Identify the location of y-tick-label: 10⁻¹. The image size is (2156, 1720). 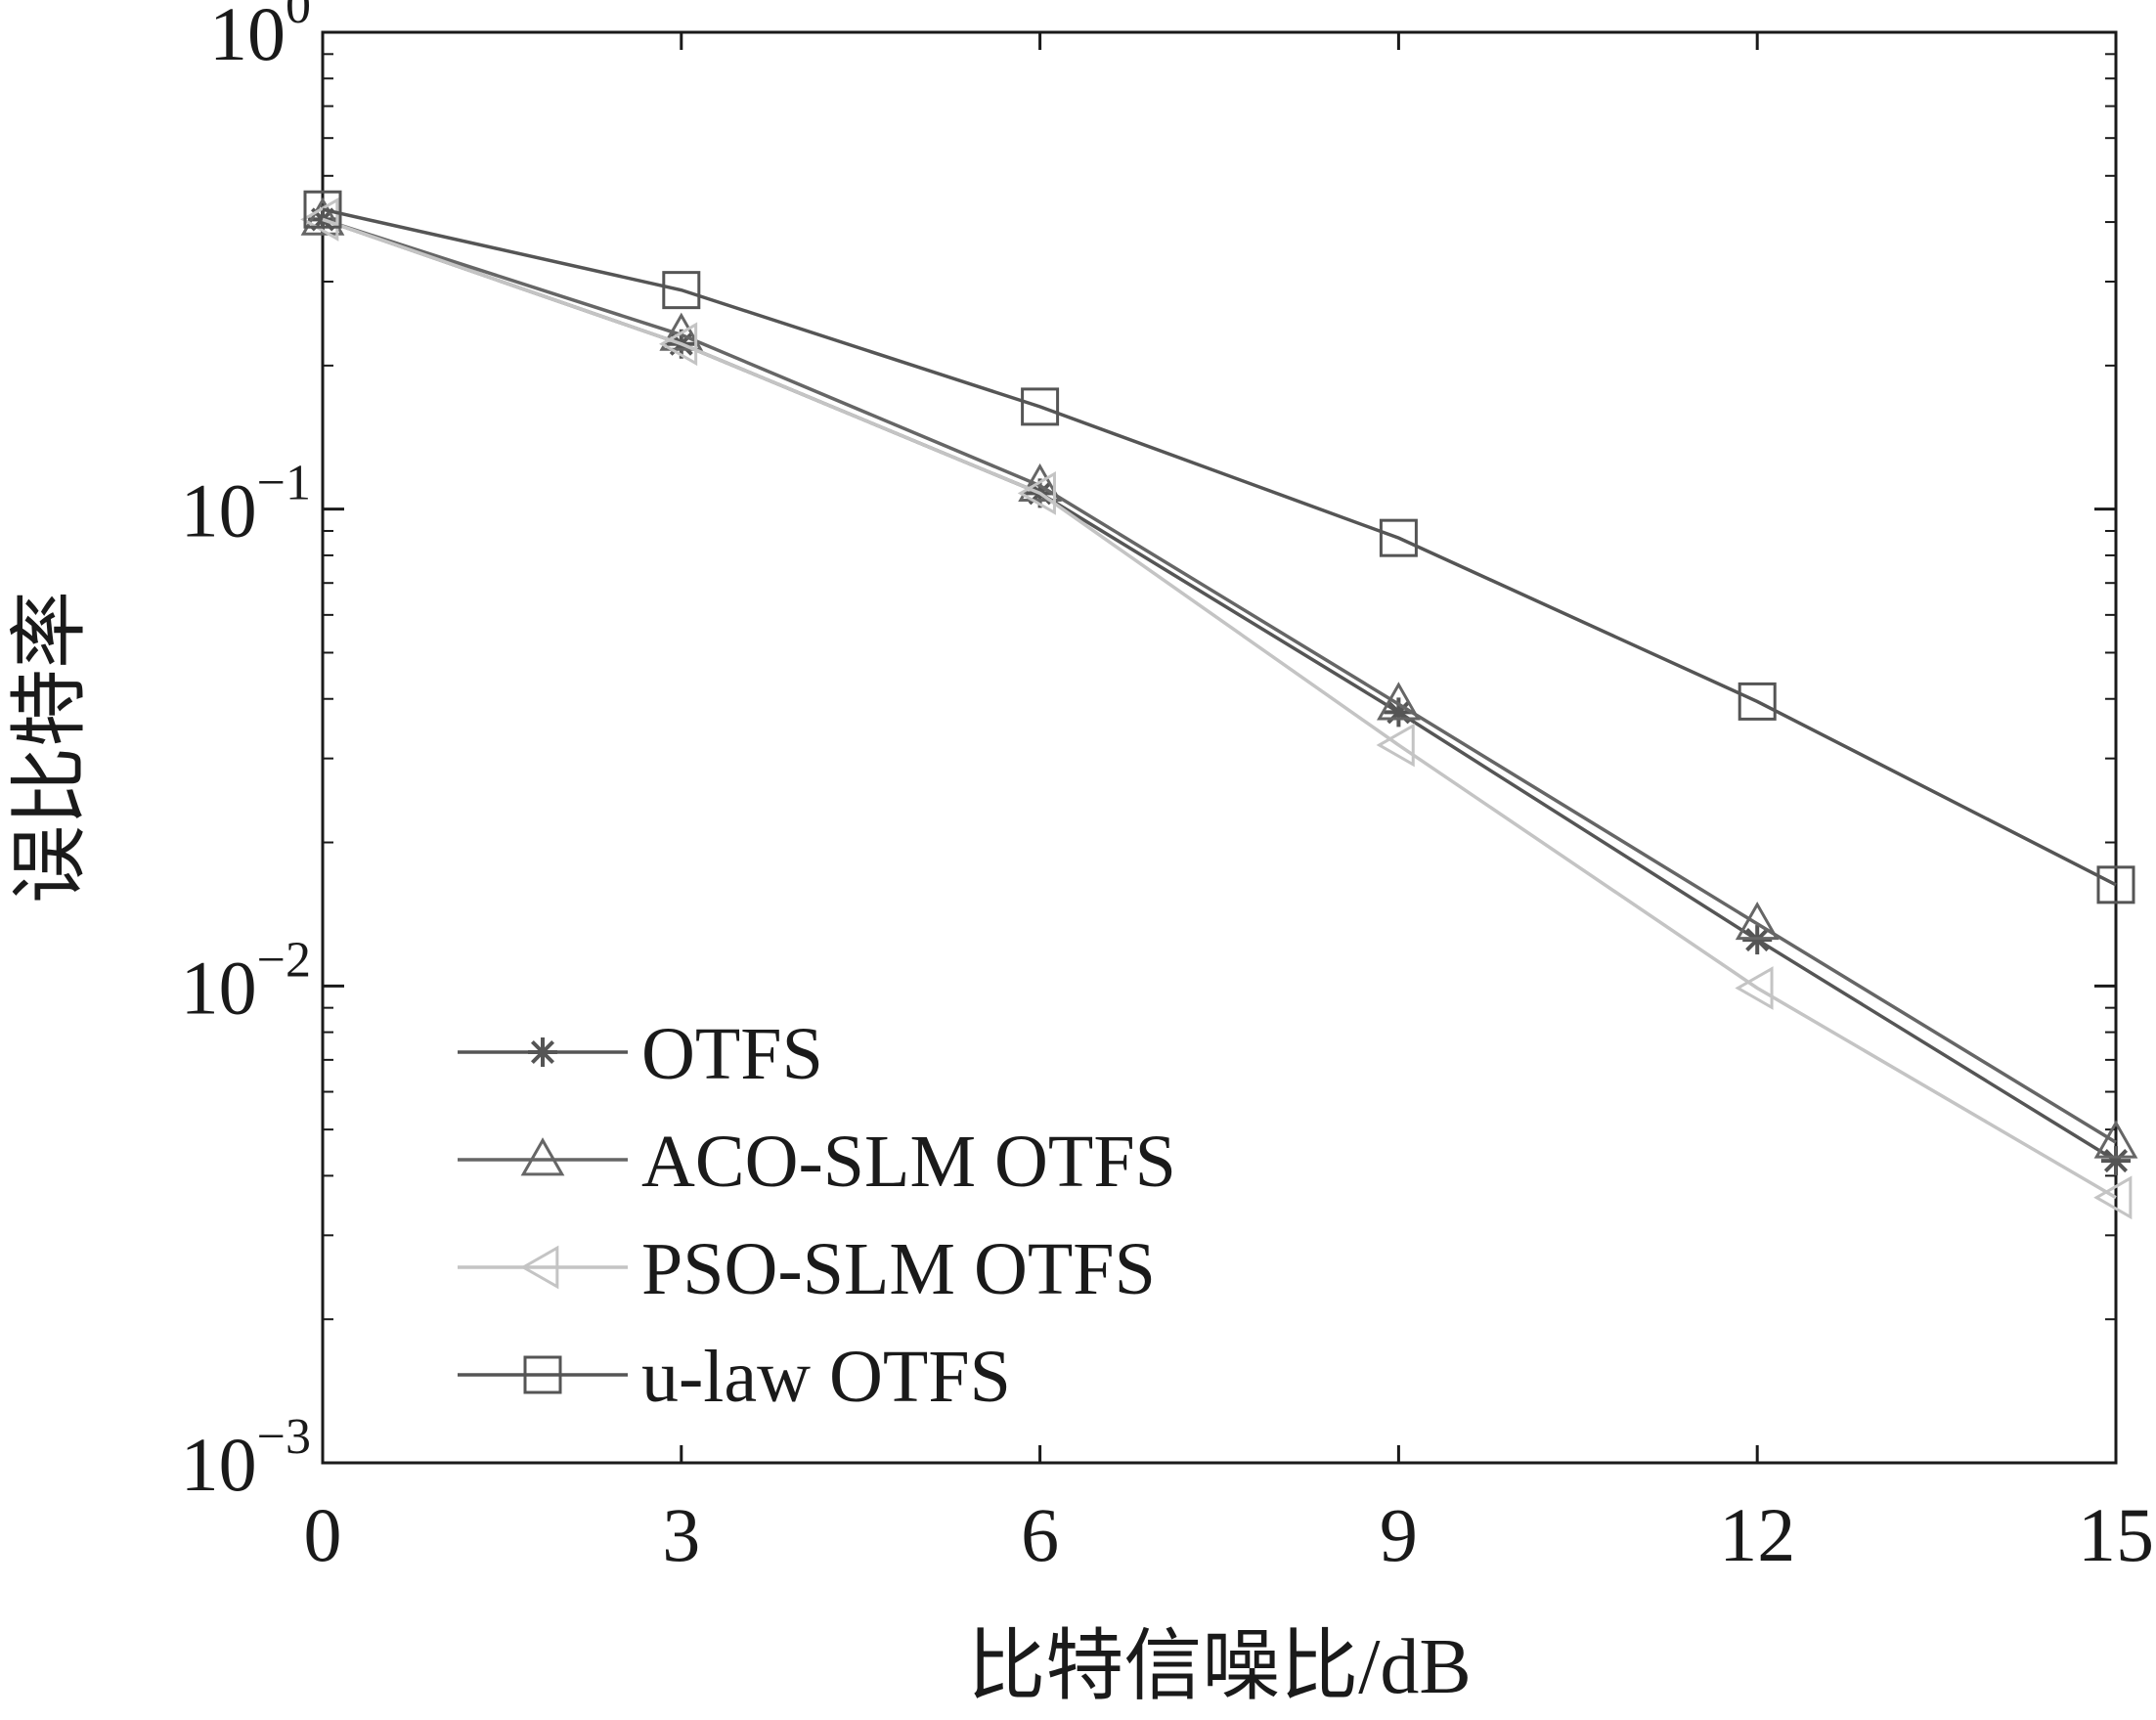
(246, 505).